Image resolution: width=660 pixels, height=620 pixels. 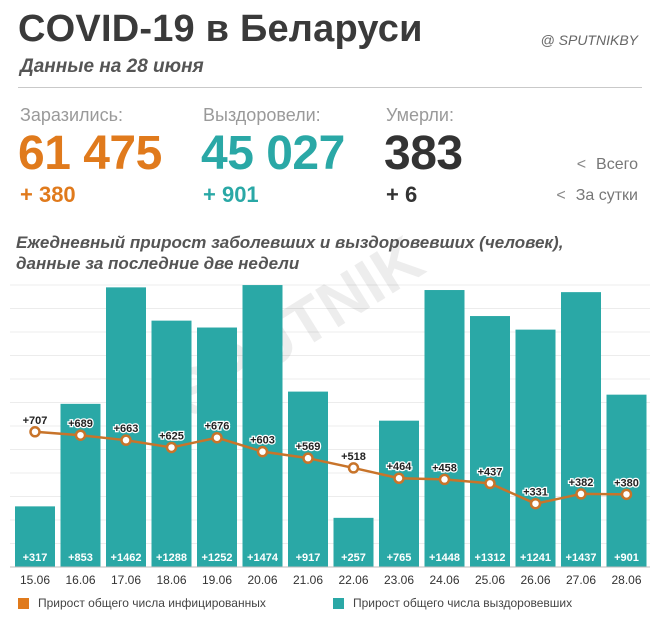 I want to click on recovered-bar-label: +1437, so click(x=581, y=558).